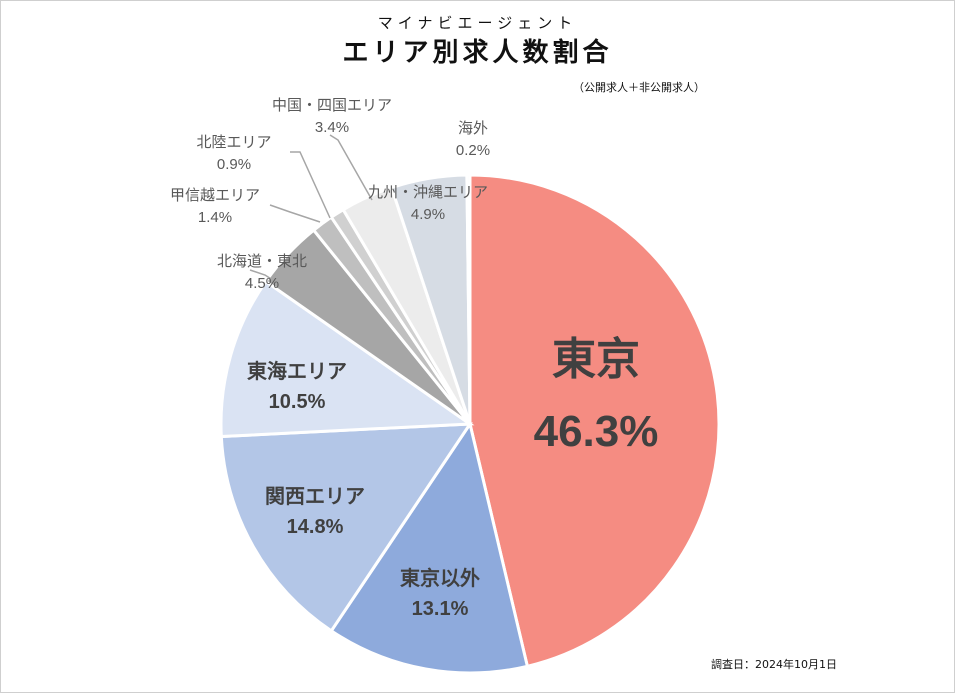 The width and height of the screenshot is (955, 693). I want to click on slice-value-label: 46.3%, so click(596, 431).